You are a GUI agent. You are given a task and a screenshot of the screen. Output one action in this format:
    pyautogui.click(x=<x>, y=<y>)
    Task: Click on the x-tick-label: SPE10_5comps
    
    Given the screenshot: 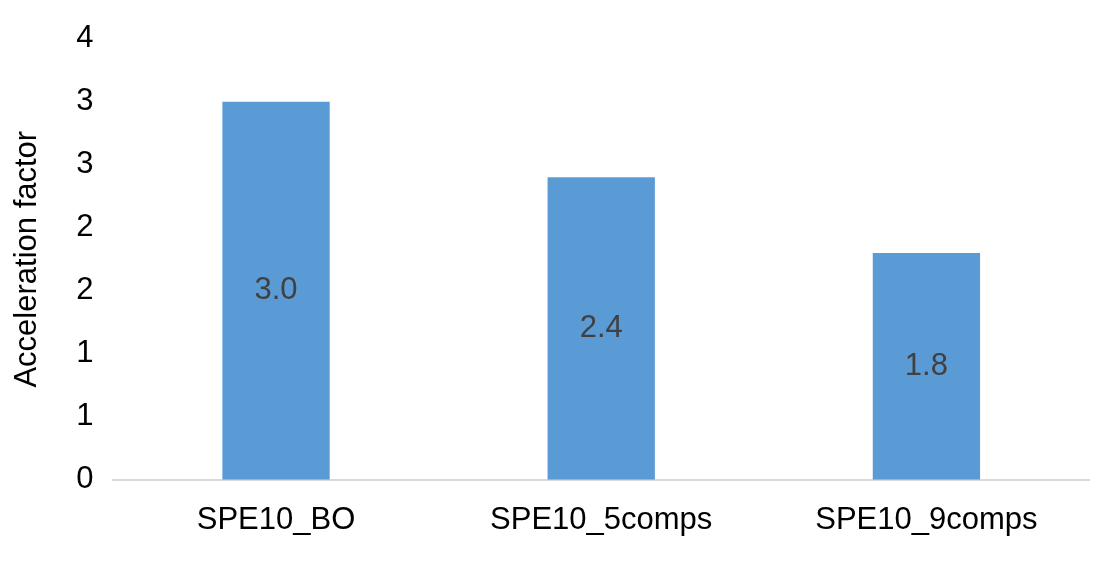 What is the action you would take?
    pyautogui.click(x=601, y=518)
    